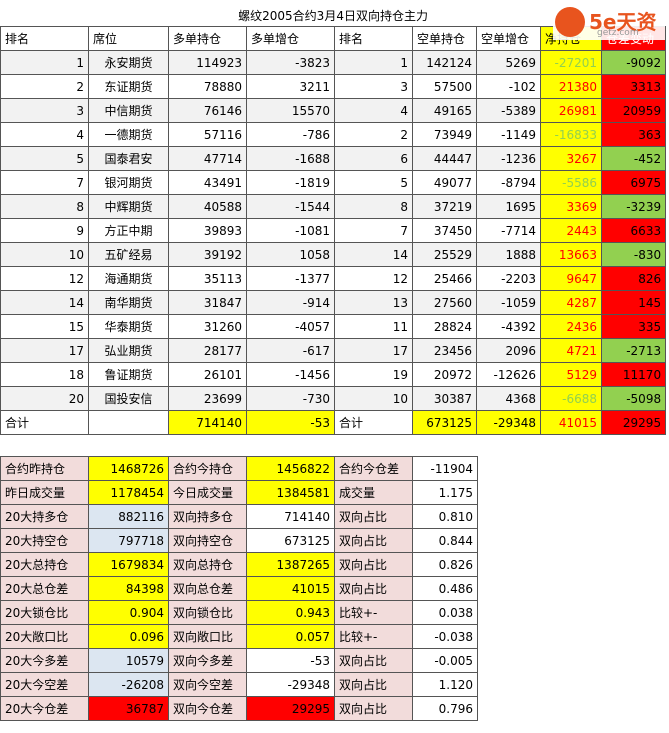  Describe the element at coordinates (633, 278) in the screenshot. I see `cell: 826` at that location.